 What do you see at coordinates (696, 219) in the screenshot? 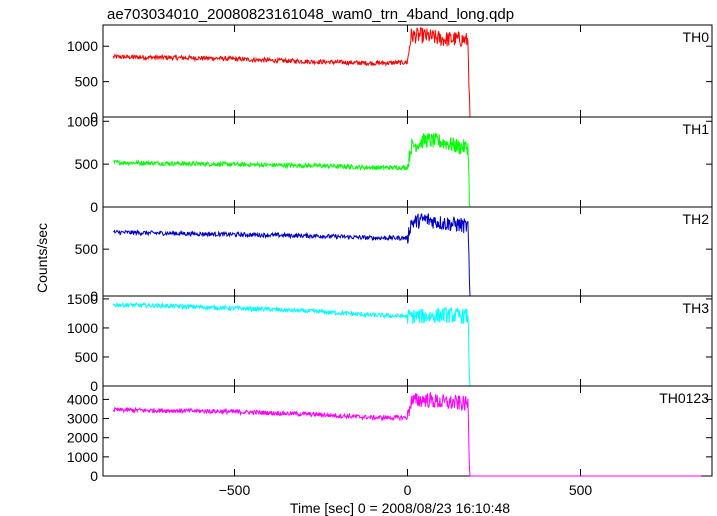
I see `panel-label-th2: TH2` at bounding box center [696, 219].